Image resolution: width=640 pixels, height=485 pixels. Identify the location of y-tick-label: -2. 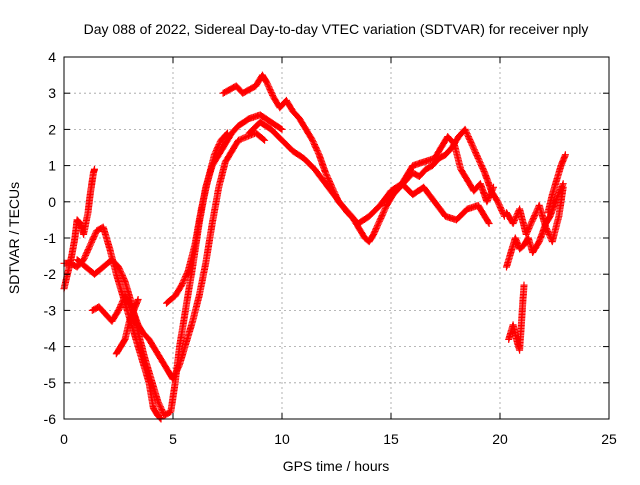
(50, 274).